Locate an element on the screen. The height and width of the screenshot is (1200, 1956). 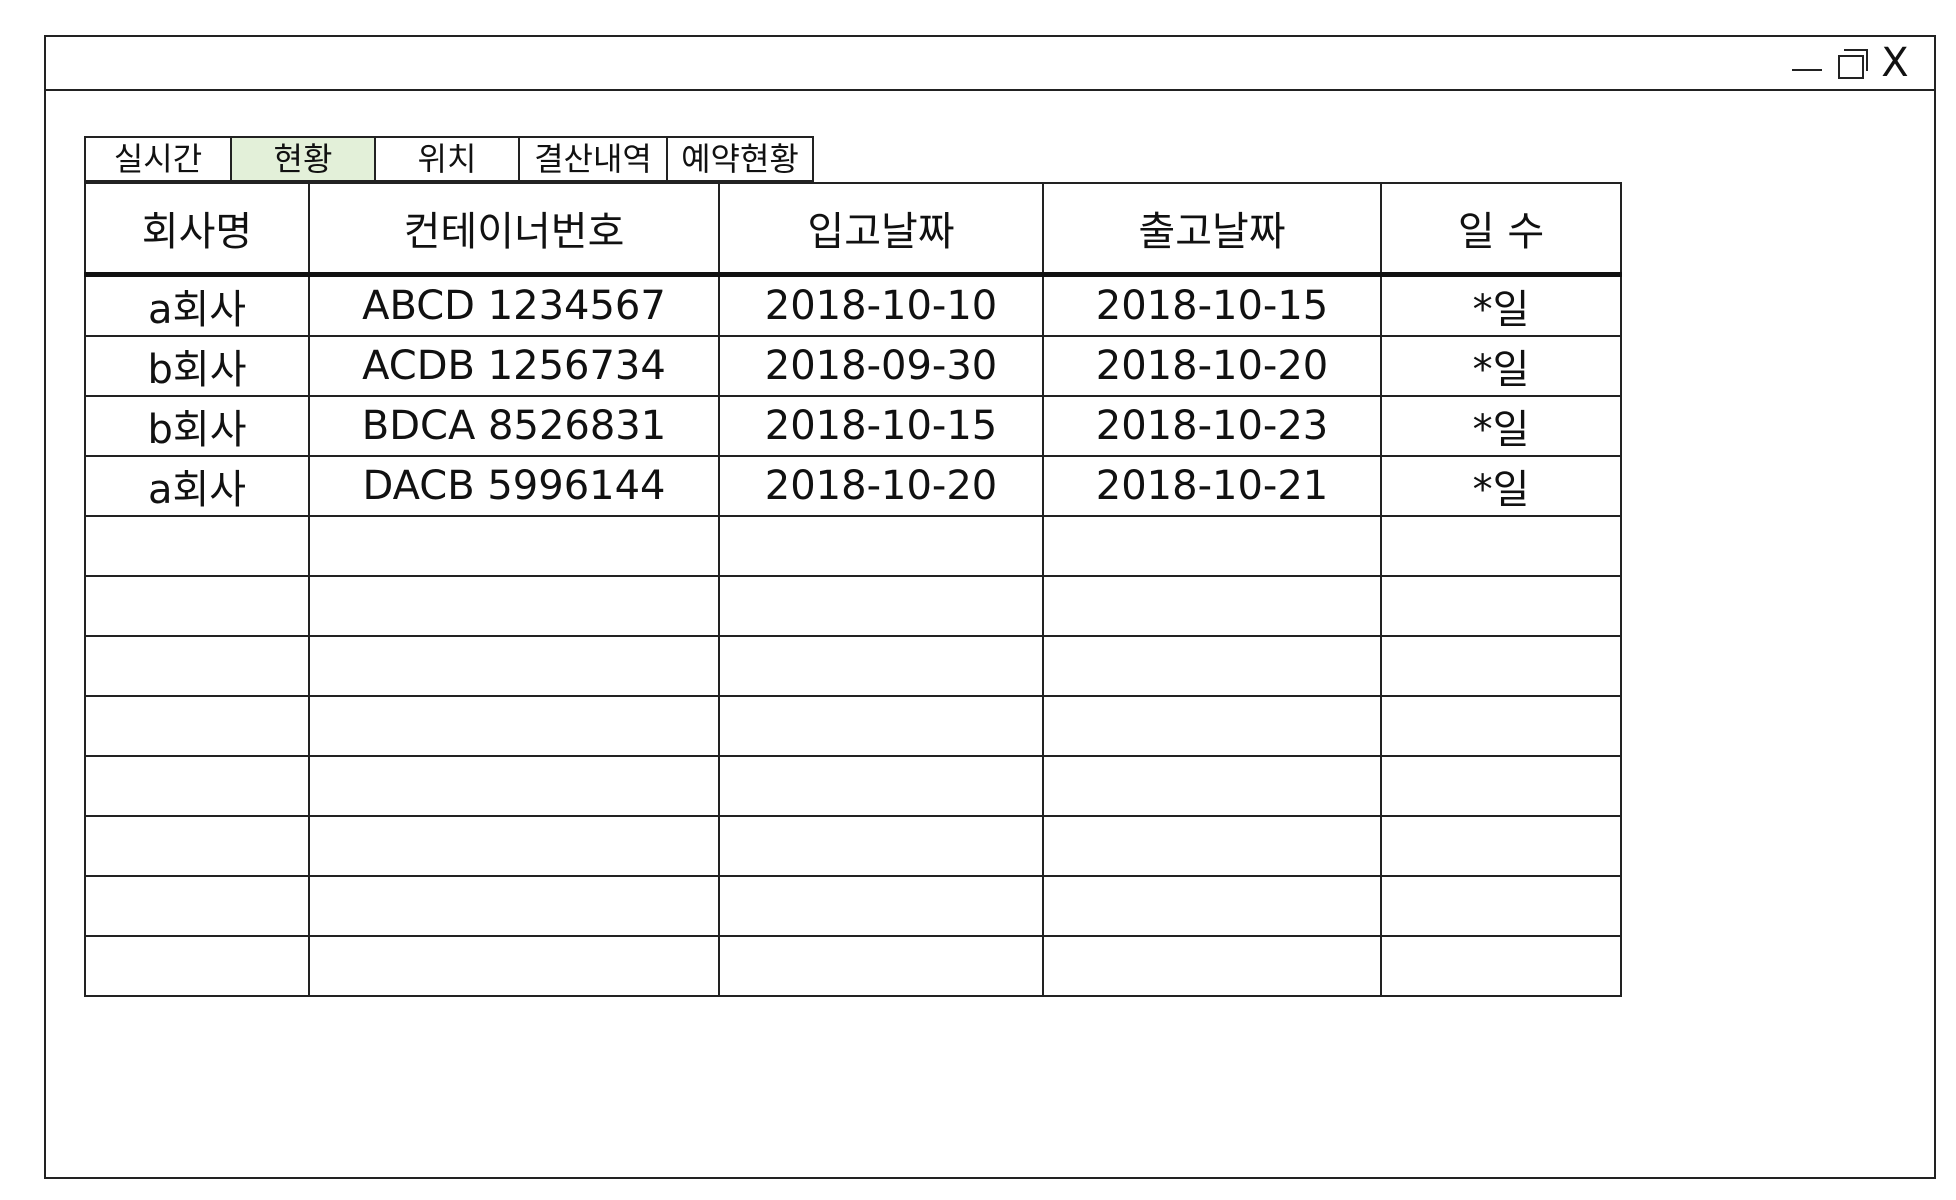
cell-out-date: 2018-10-15 is located at coordinates (1212, 305).